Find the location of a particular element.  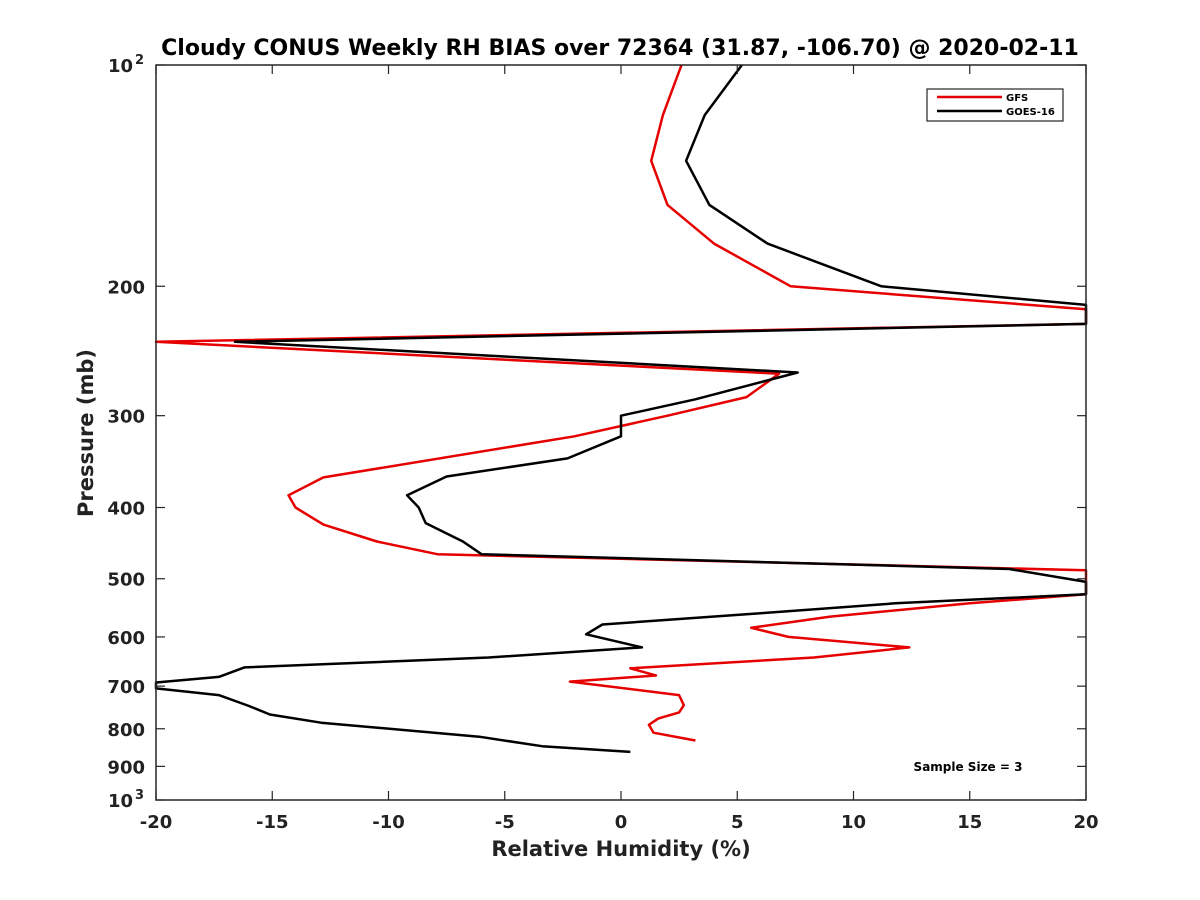

x-tick-label: 20 is located at coordinates (1085, 822).